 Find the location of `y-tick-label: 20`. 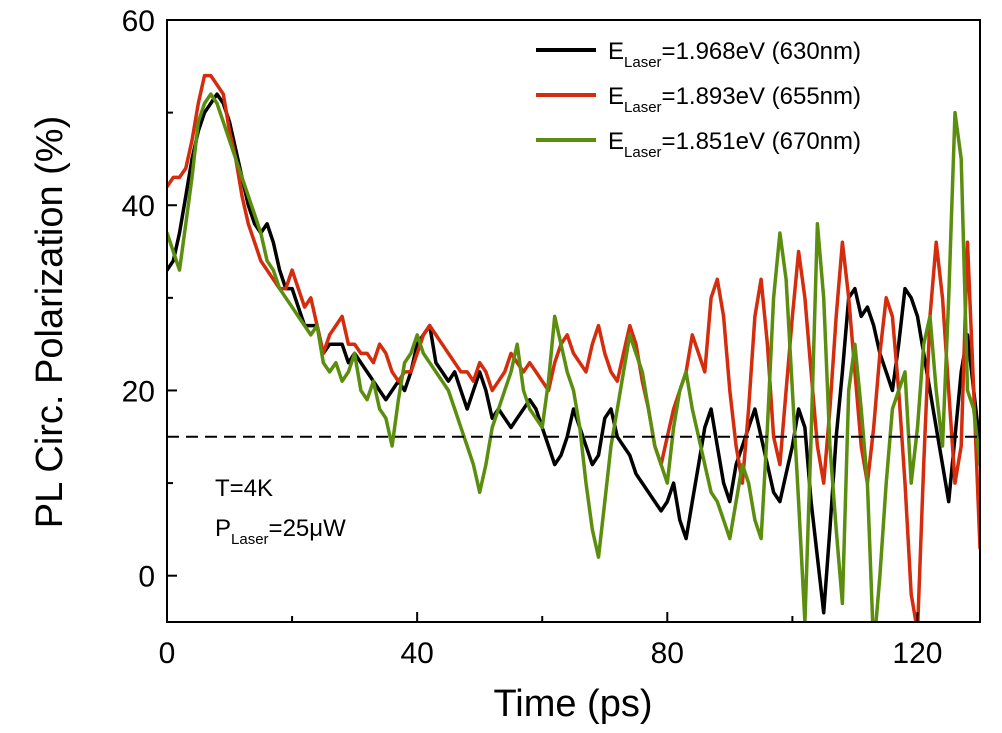

y-tick-label: 20 is located at coordinates (138, 391).